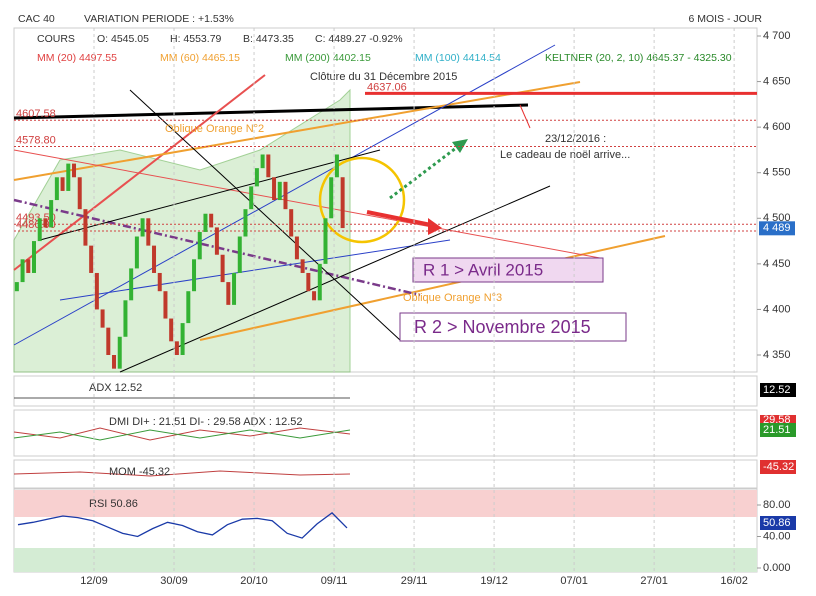 Image resolution: width=816 pixels, height=596 pixels. What do you see at coordinates (36, 19) in the screenshot?
I see `symbol: CAC 40` at bounding box center [36, 19].